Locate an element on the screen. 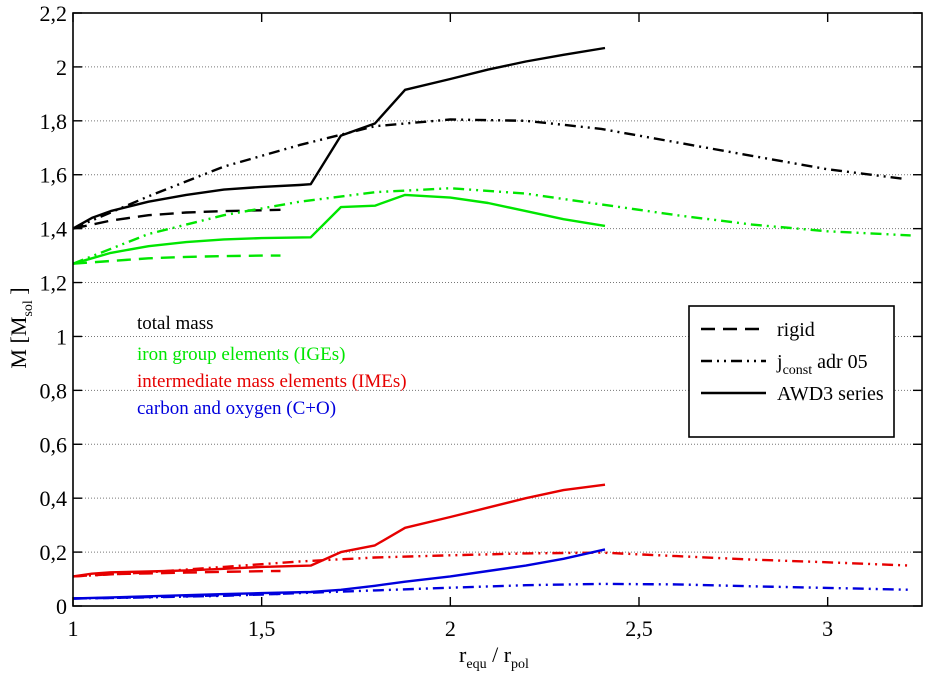  x-axis-label-sub2: pol is located at coordinates (520, 664).